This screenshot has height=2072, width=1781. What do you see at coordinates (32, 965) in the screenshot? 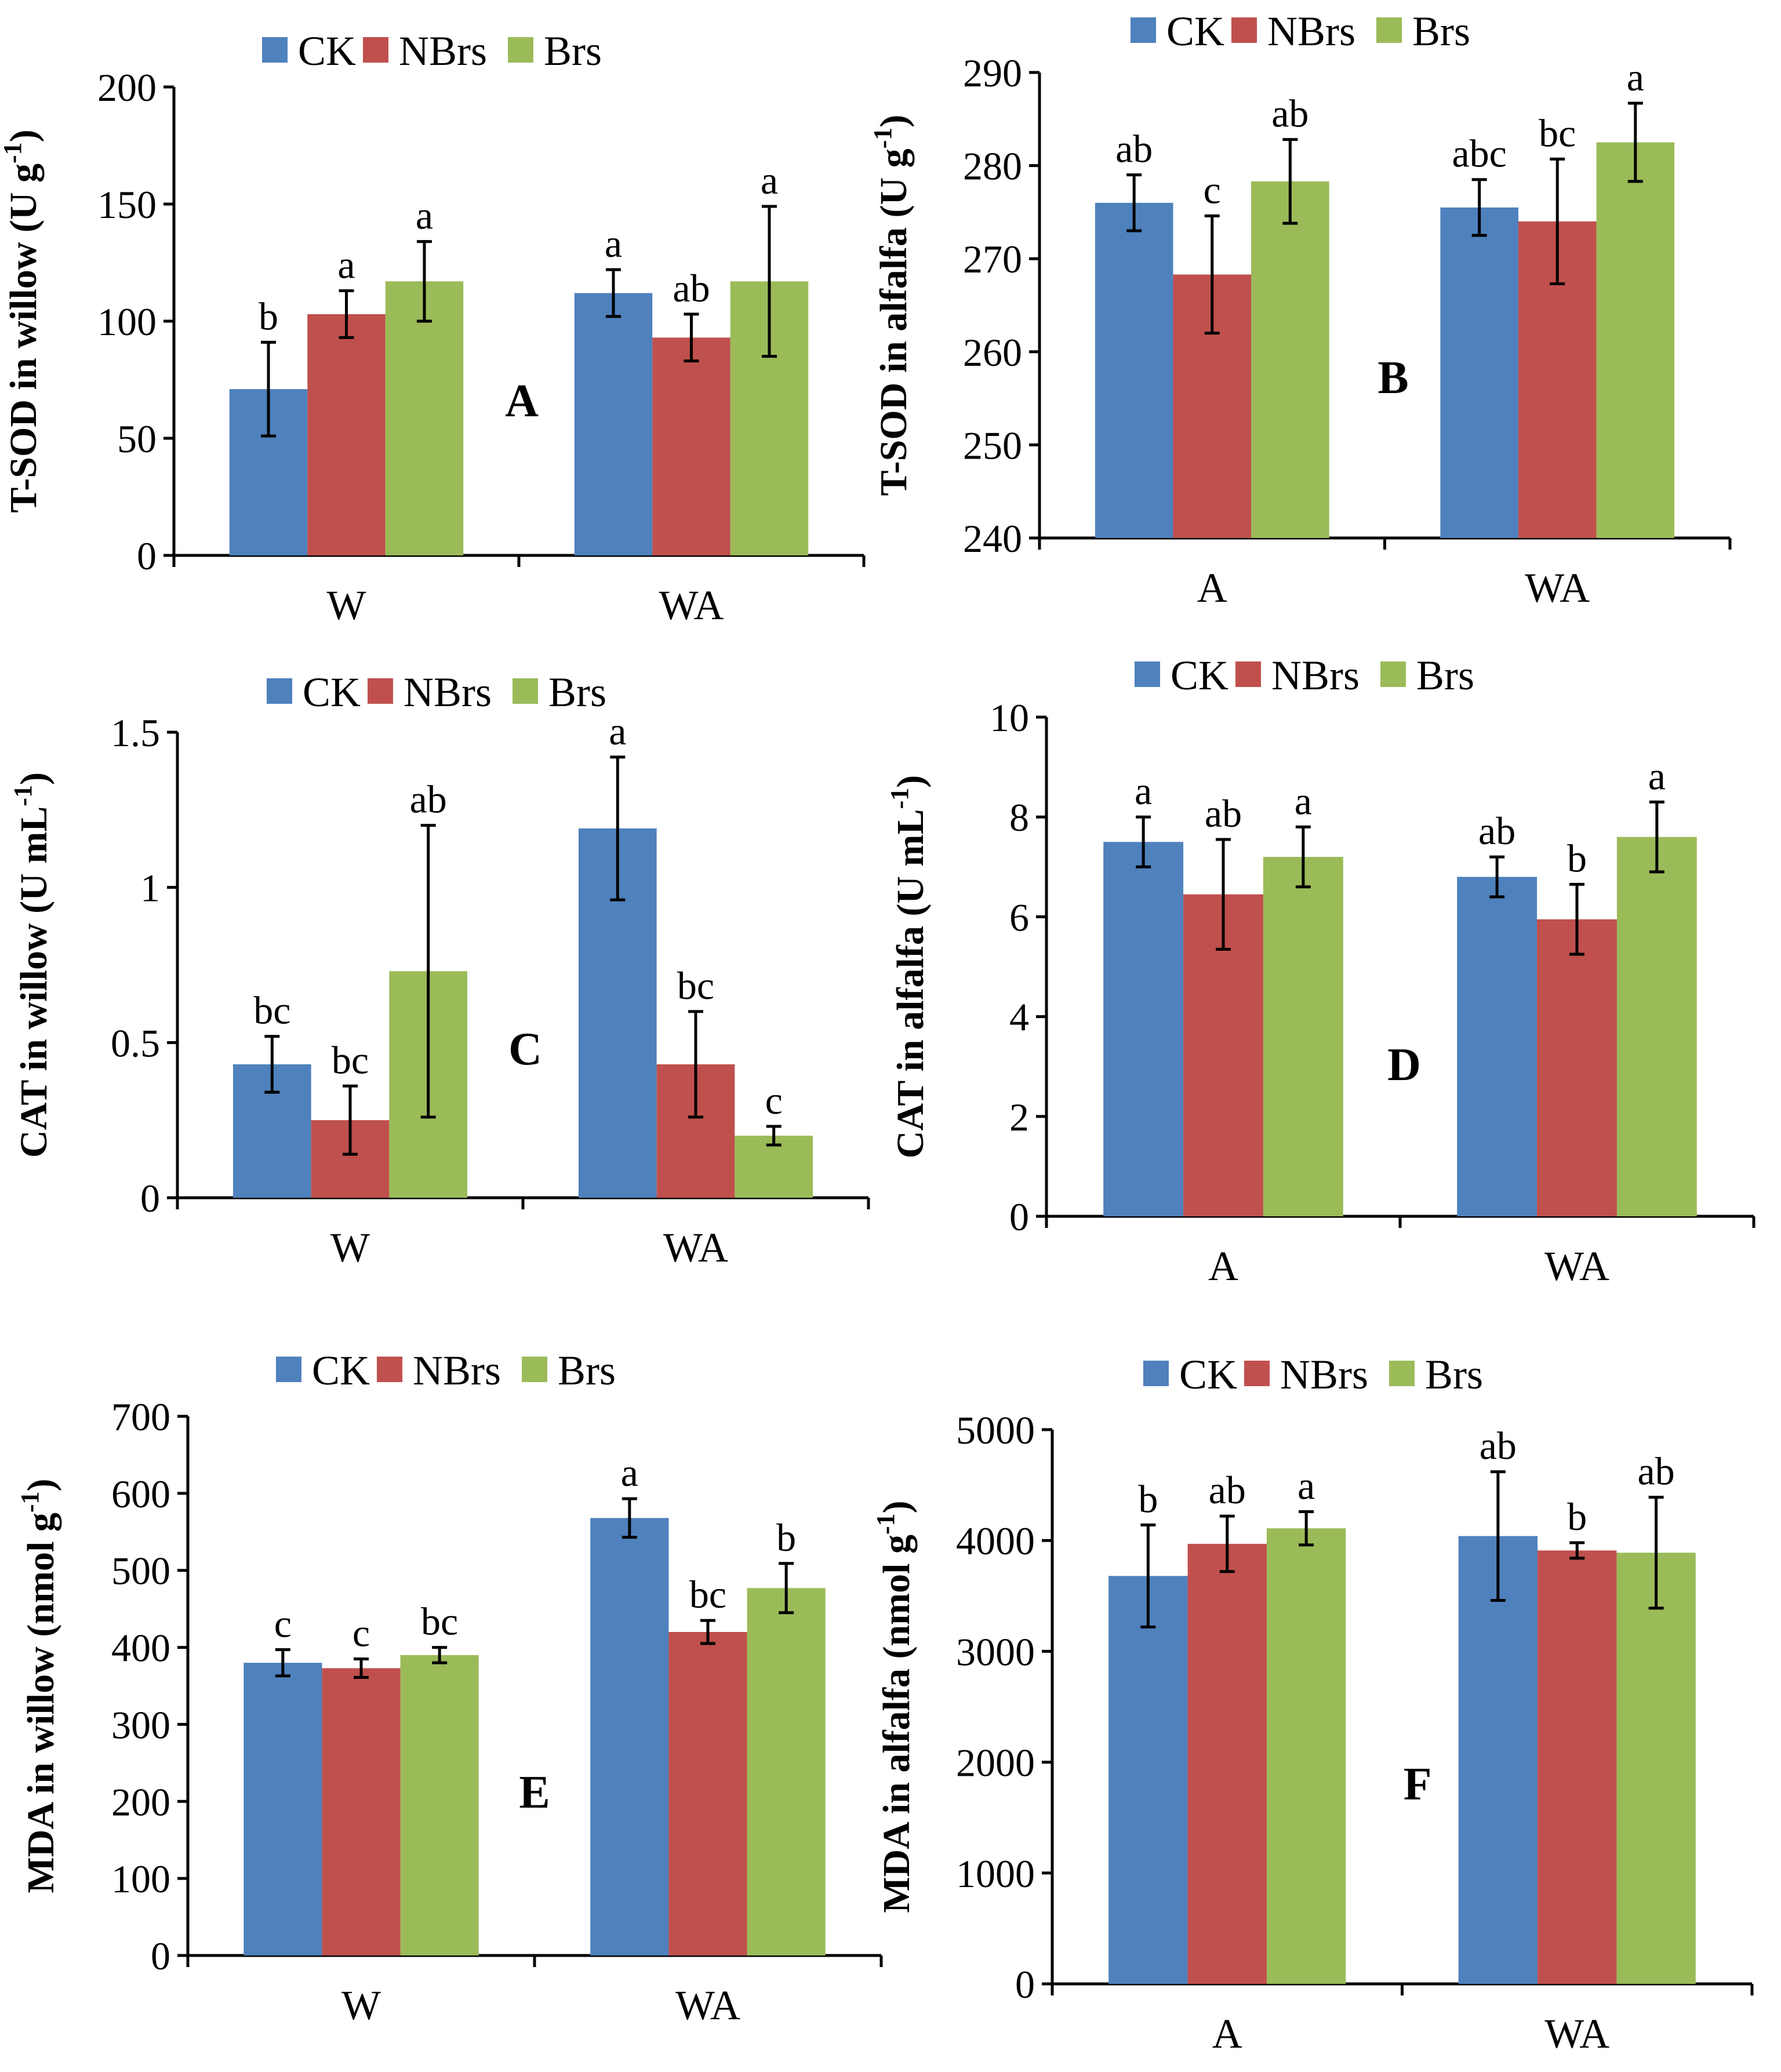
I see `y-axis-title: CAT in willow (U mL-1)` at bounding box center [32, 965].